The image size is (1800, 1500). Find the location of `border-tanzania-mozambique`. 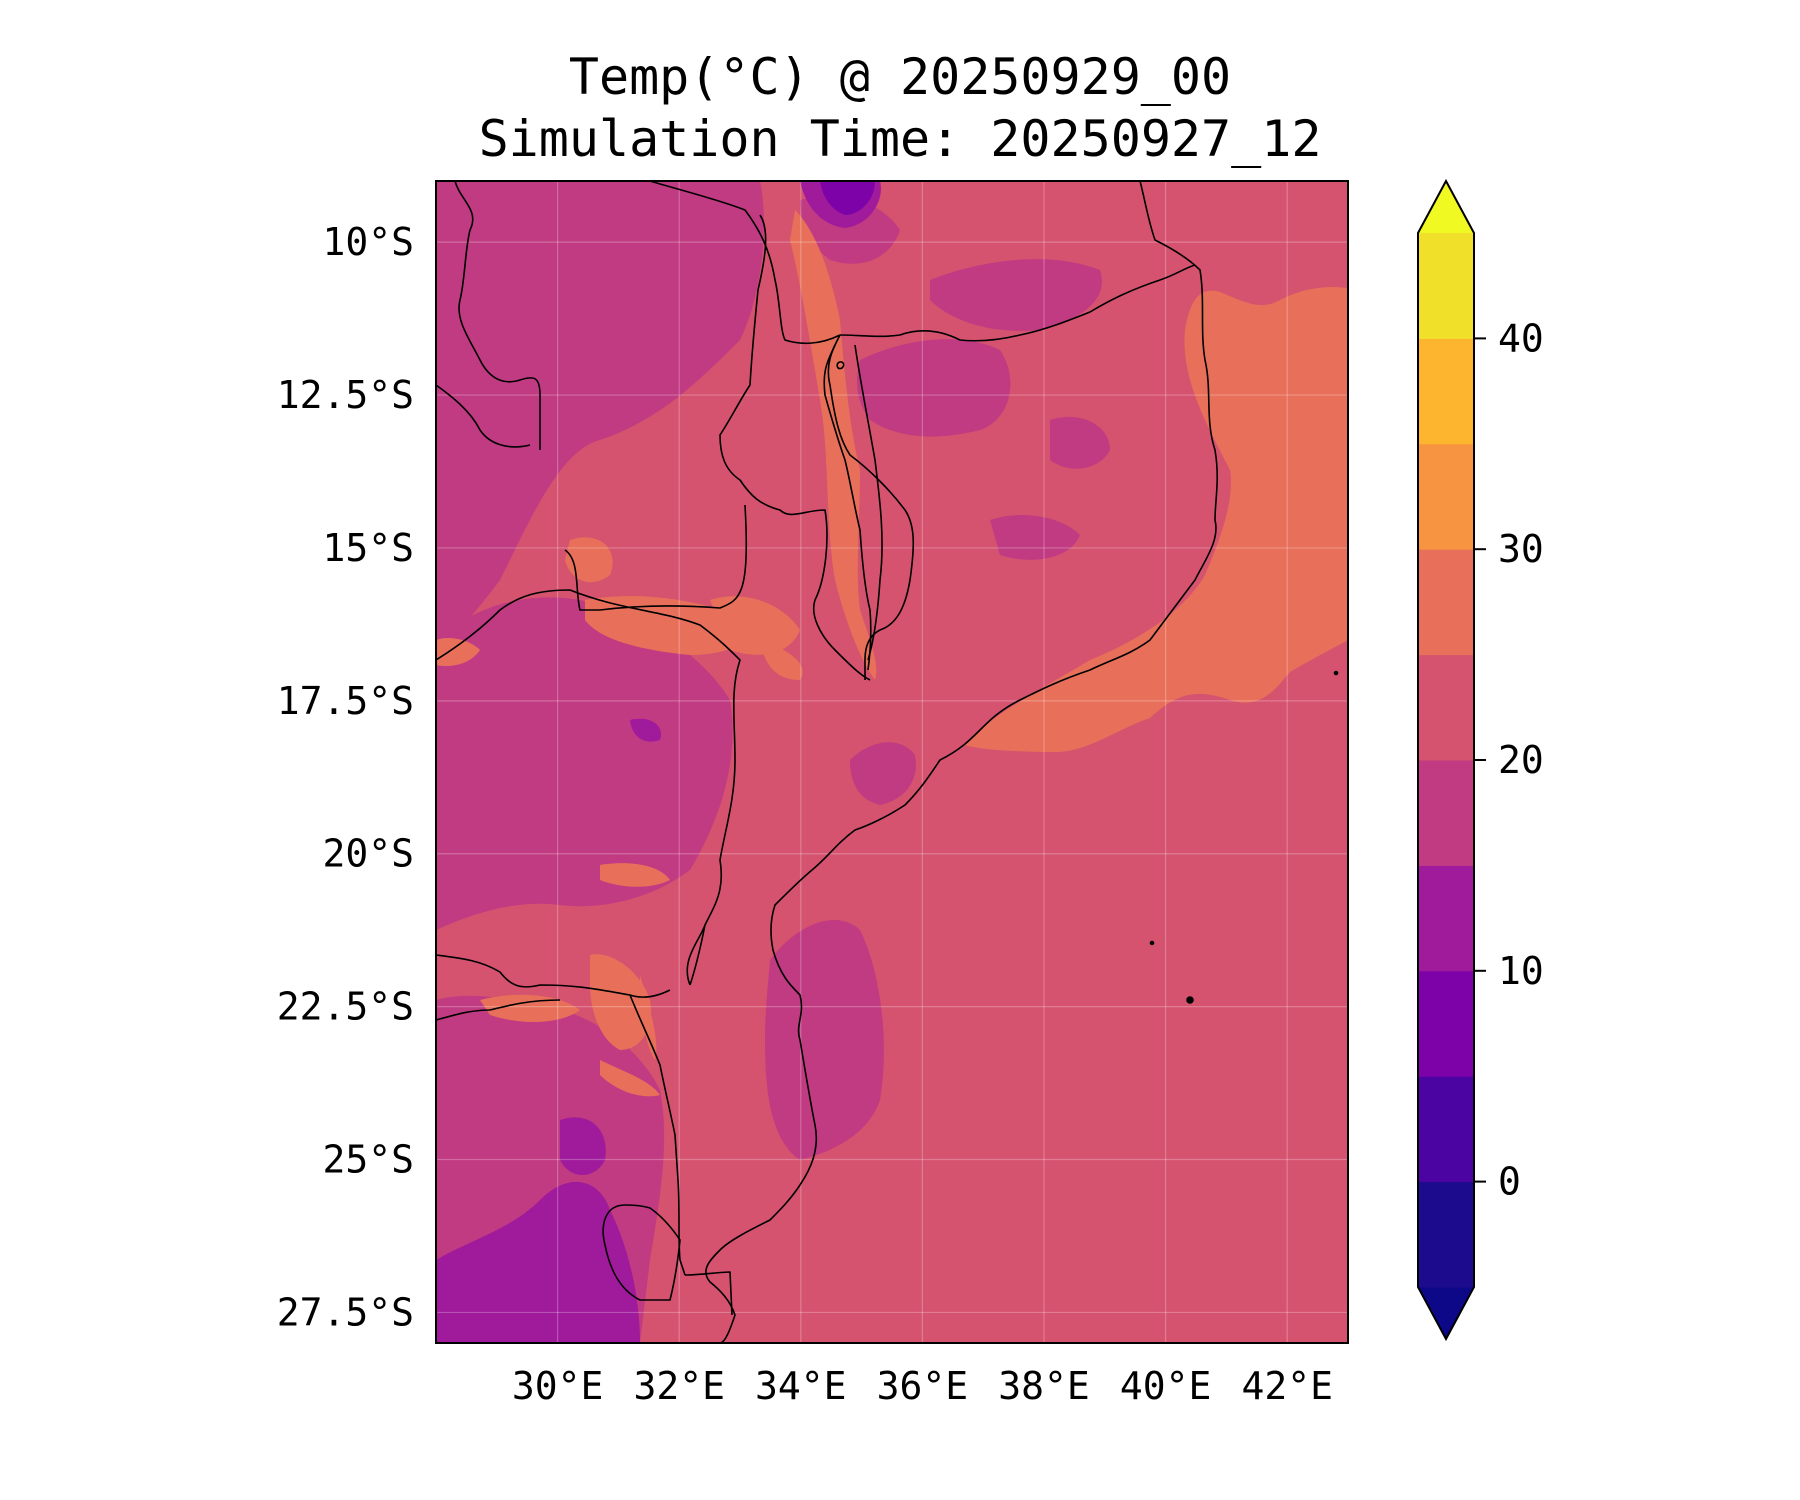

border-tanzania-mozambique is located at coordinates (1017, 303).